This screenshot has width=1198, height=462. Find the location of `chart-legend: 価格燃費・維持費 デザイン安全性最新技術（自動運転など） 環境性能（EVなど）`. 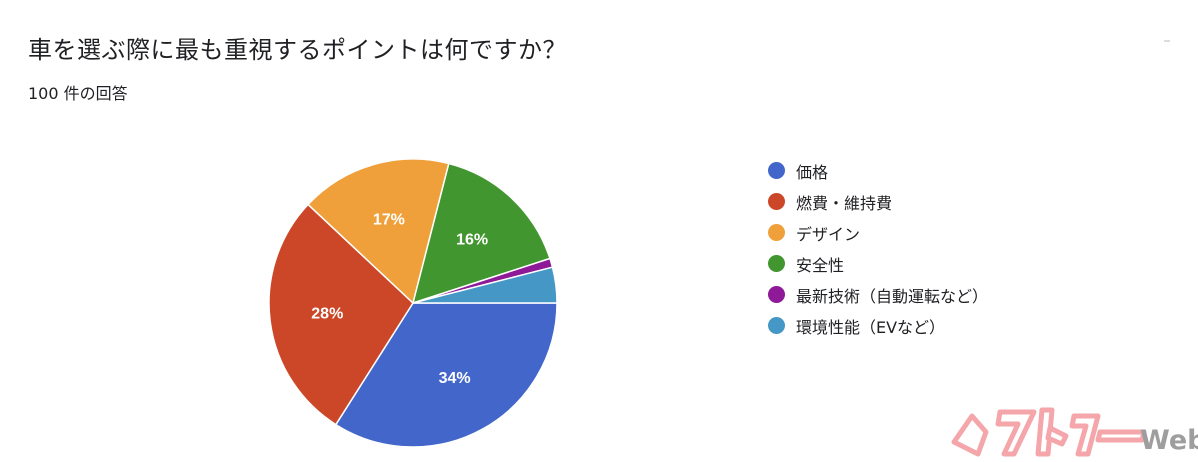

chart-legend: 価格燃費・維持費 デザイン安全性最新技術（自動運転など） 環境性能（EVなど） is located at coordinates (878, 248).